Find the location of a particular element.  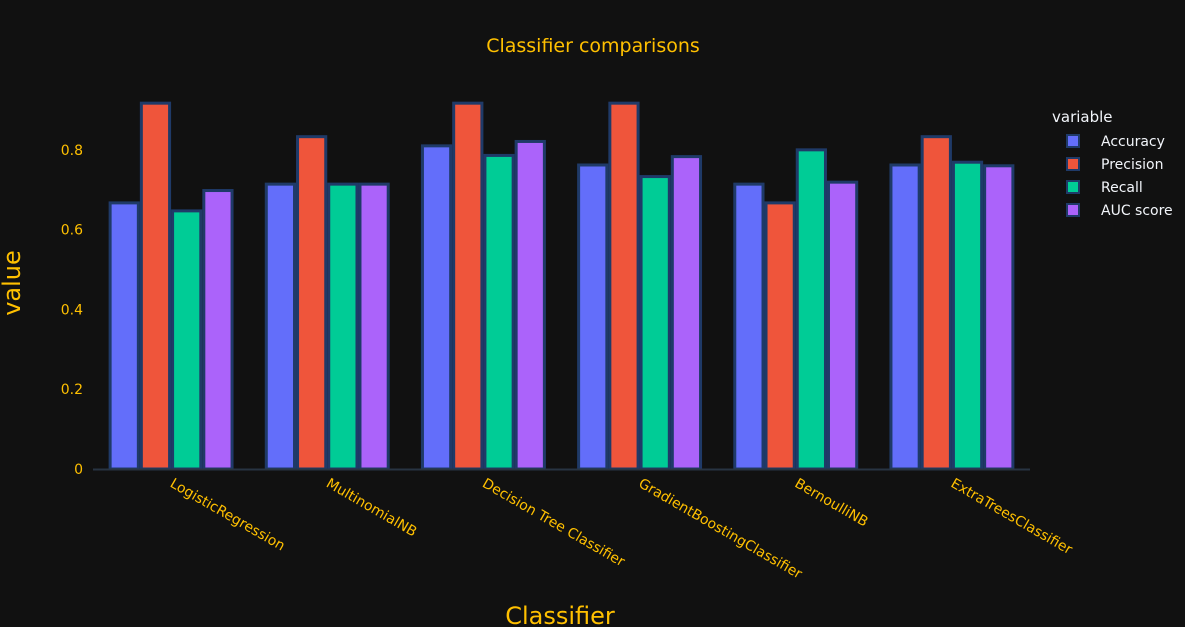

legend-label-accuracy: Accuracy is located at coordinates (1133, 142).